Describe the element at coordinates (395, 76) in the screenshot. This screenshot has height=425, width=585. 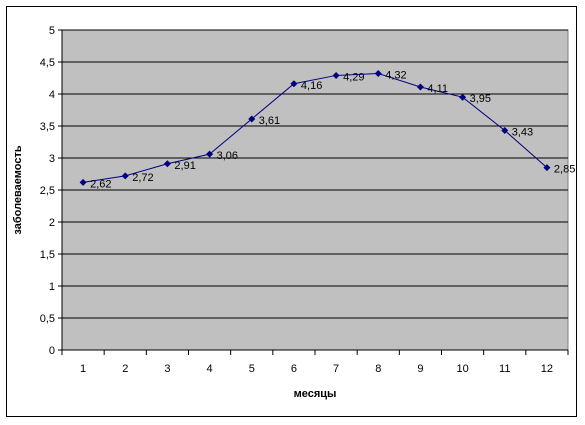
I see `data-label: 4,32` at that location.